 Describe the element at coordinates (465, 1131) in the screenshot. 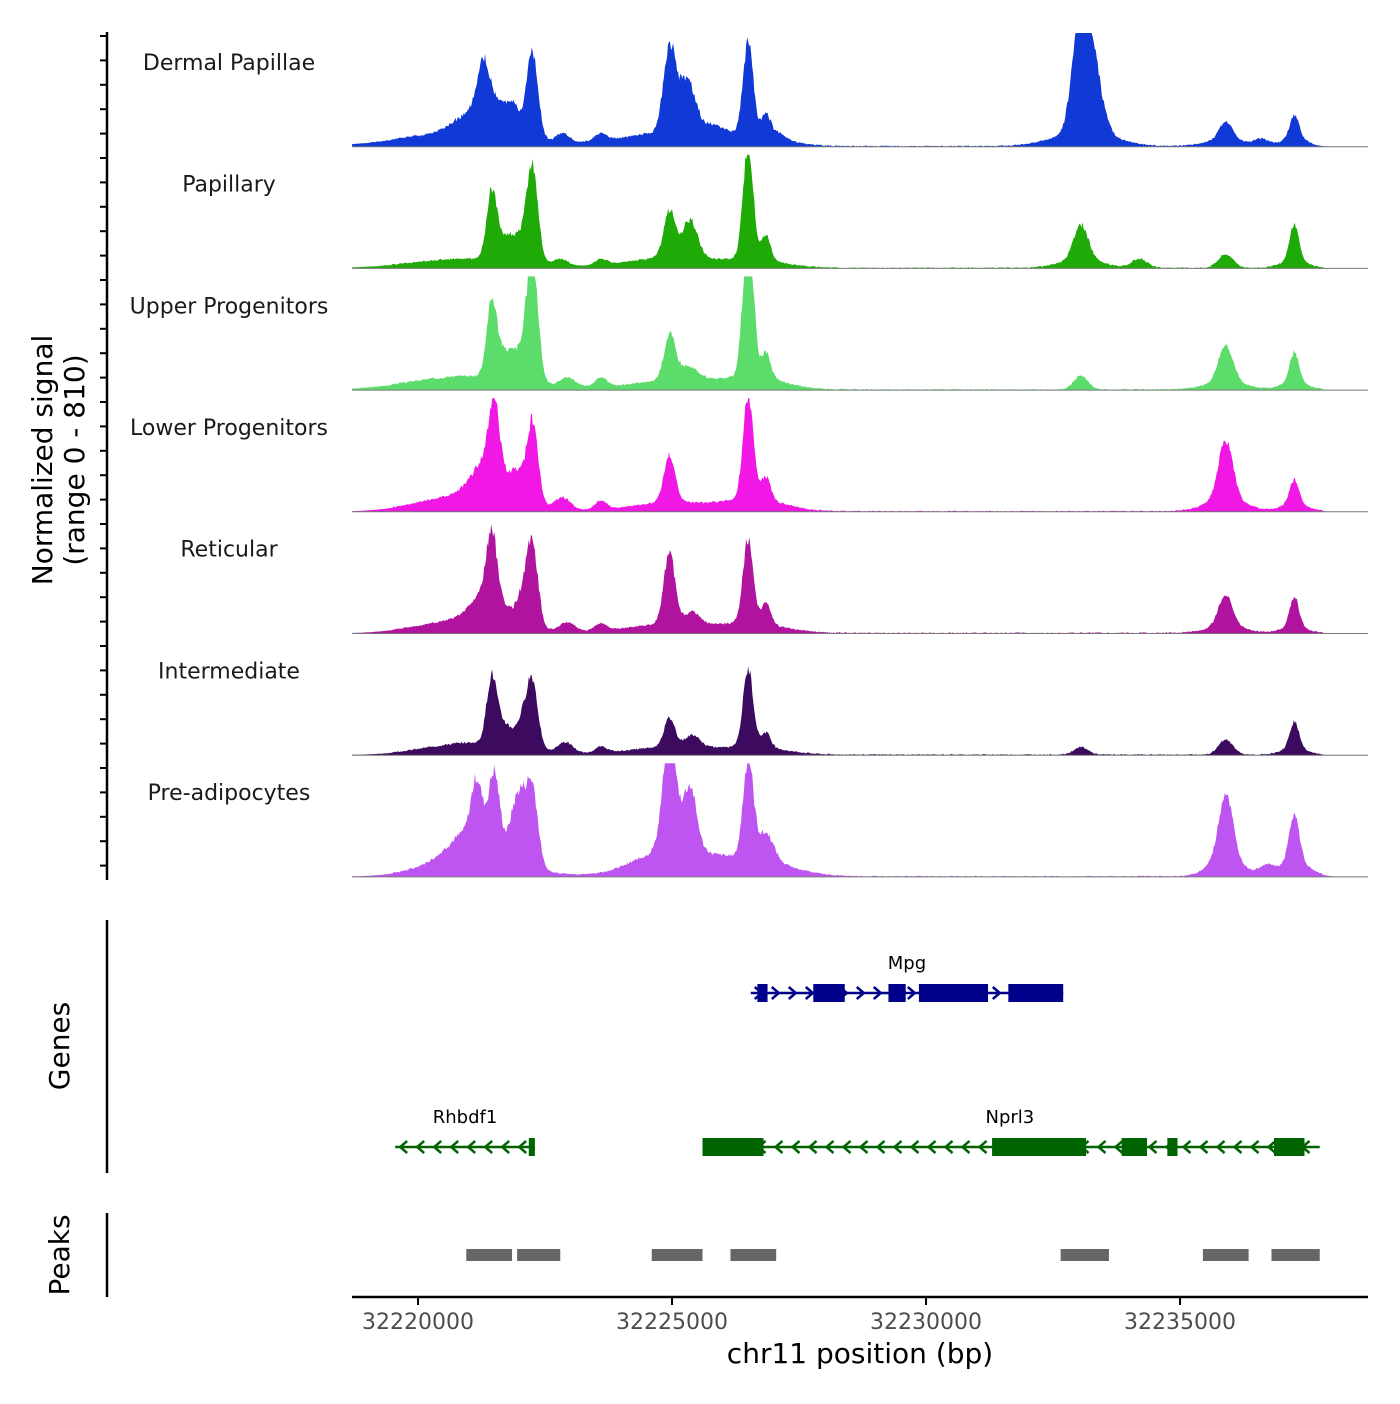

I see `gene-rhbdf1: Rhbdf1` at that location.